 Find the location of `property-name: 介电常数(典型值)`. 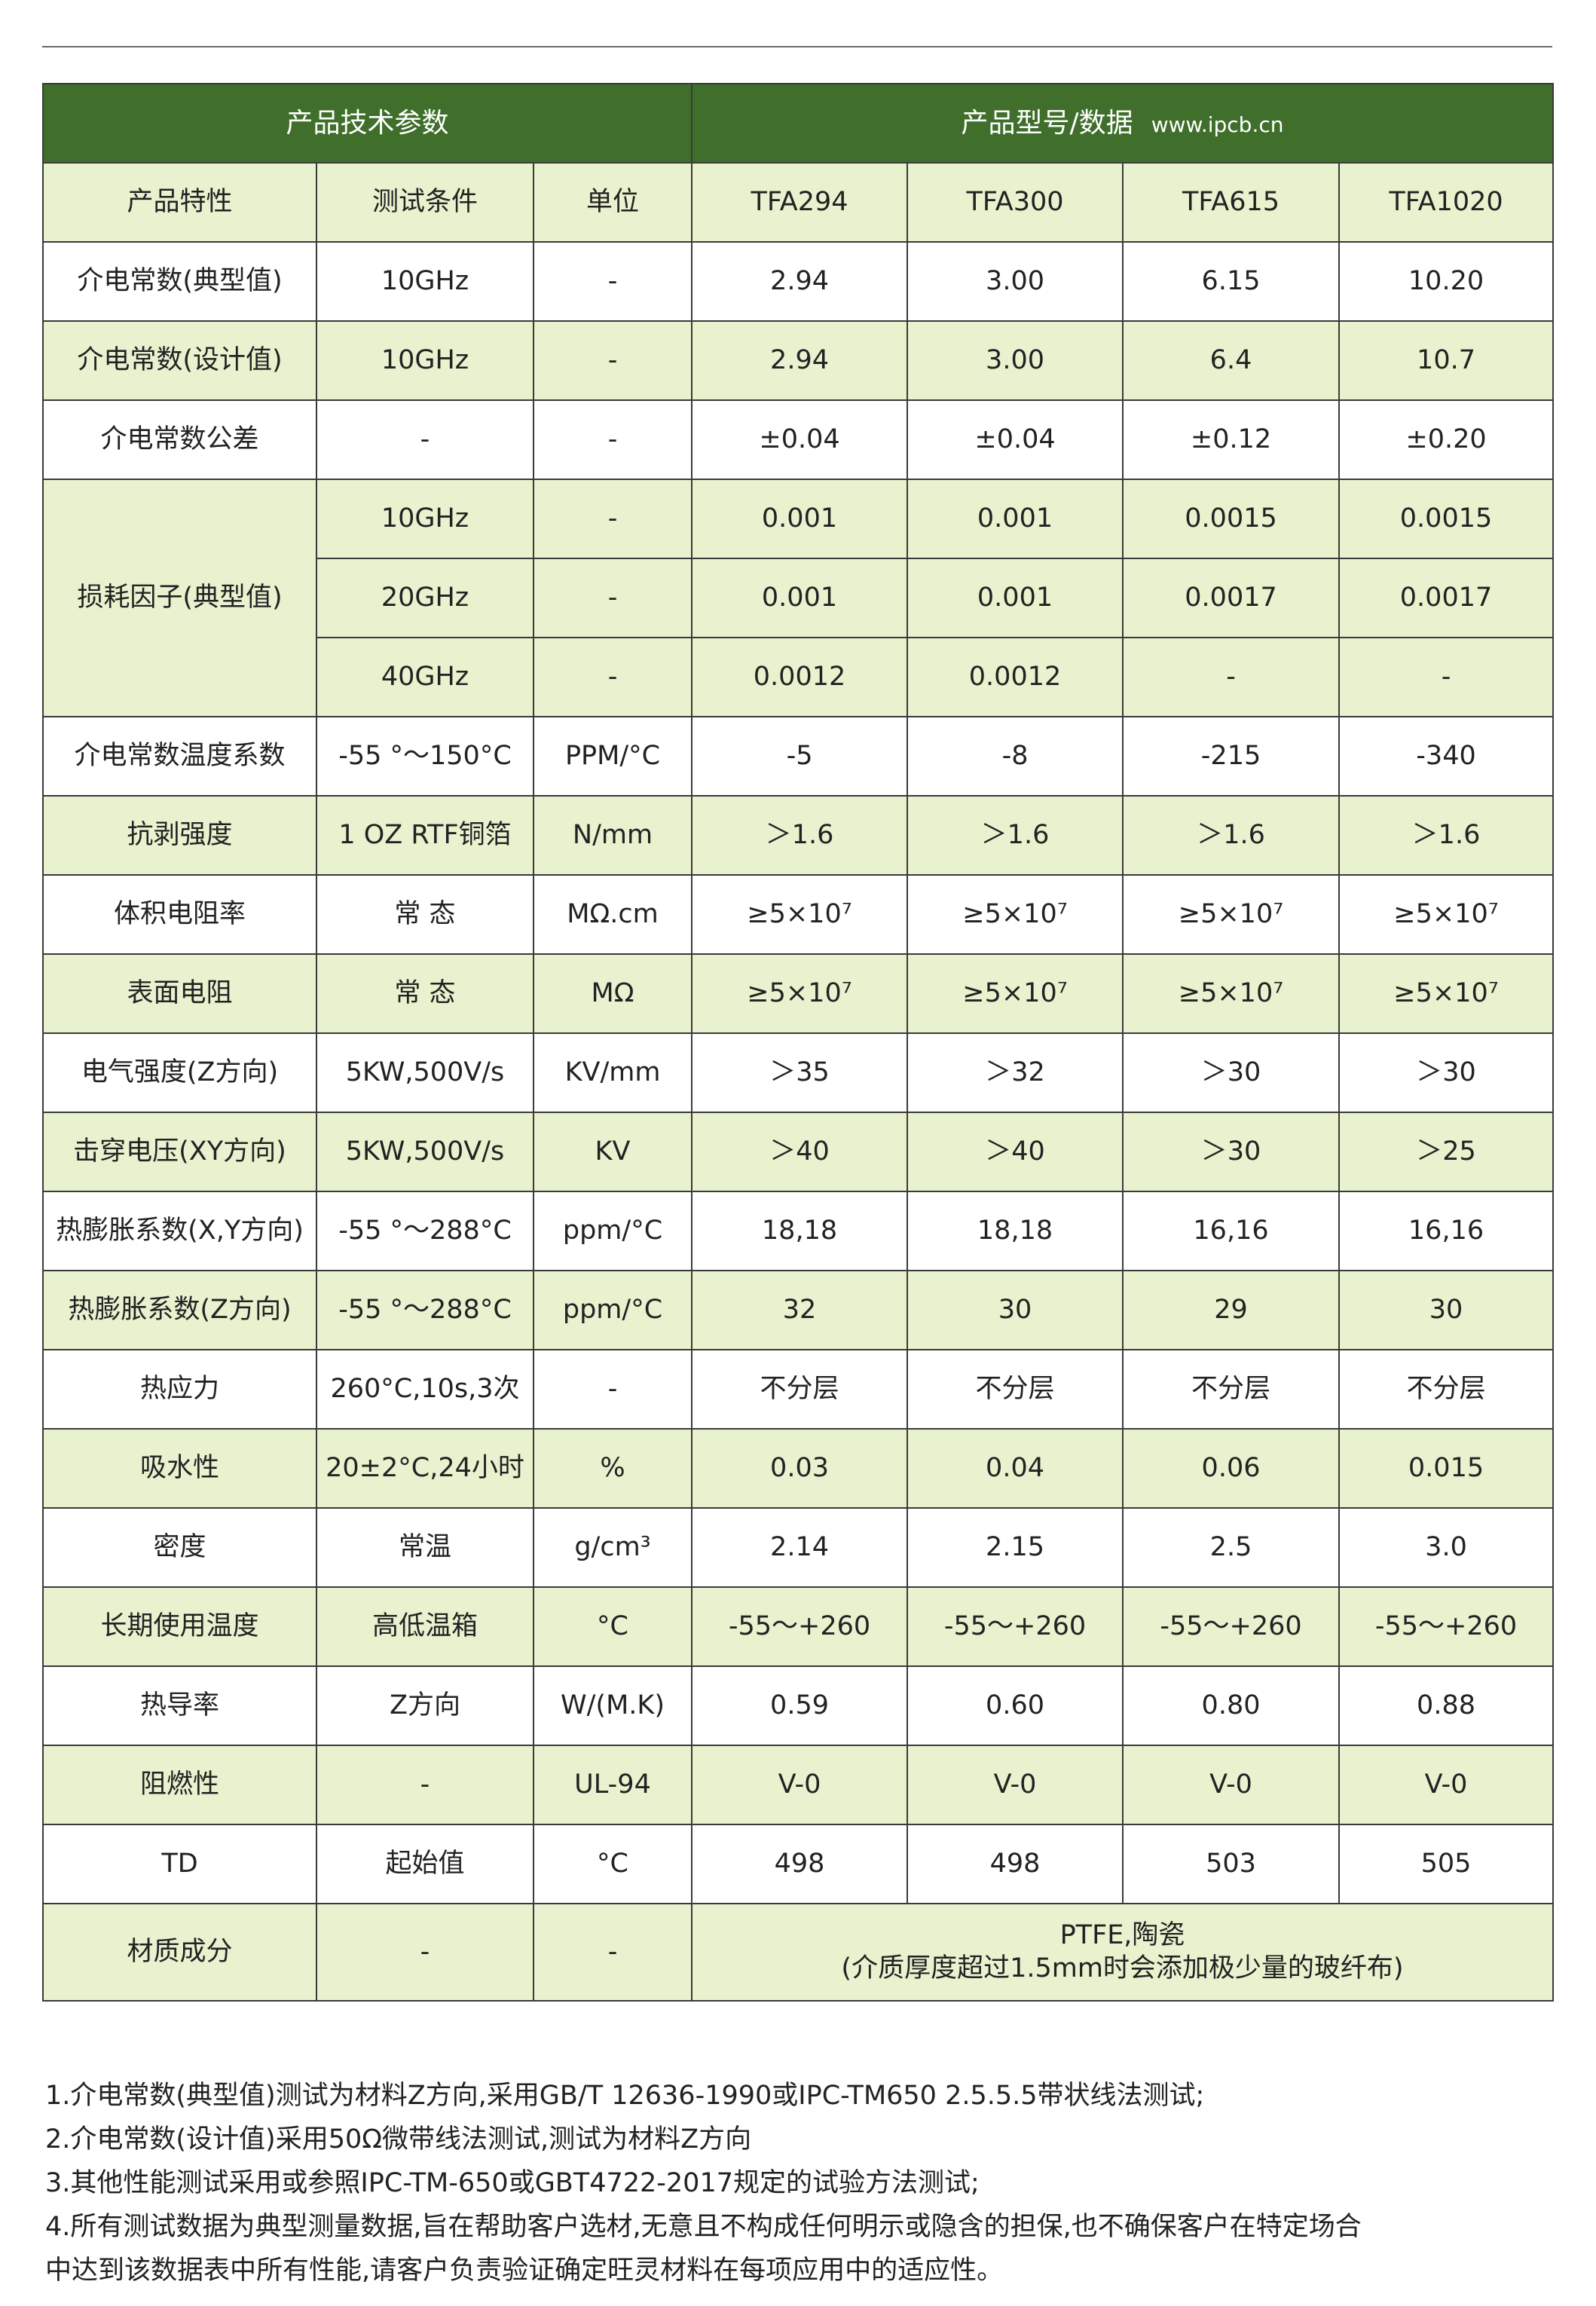

property-name: 介电常数(典型值) is located at coordinates (179, 281).